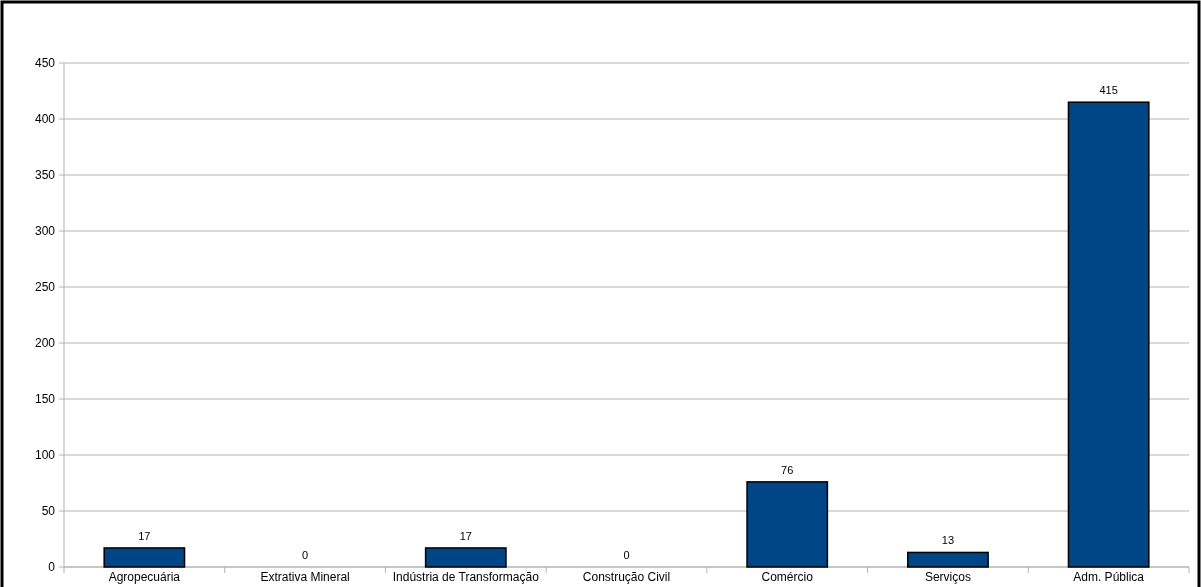 Image resolution: width=1201 pixels, height=587 pixels. What do you see at coordinates (144, 577) in the screenshot?
I see `x-tick-label: Agropecuária` at bounding box center [144, 577].